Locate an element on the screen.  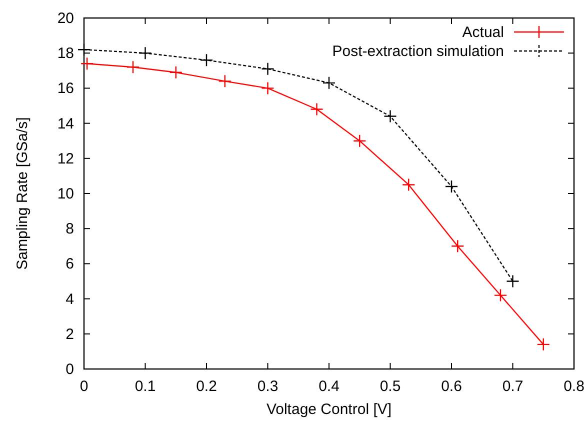
y-axis-title: Sampling Rate [GSa/s] is located at coordinates (22, 193).